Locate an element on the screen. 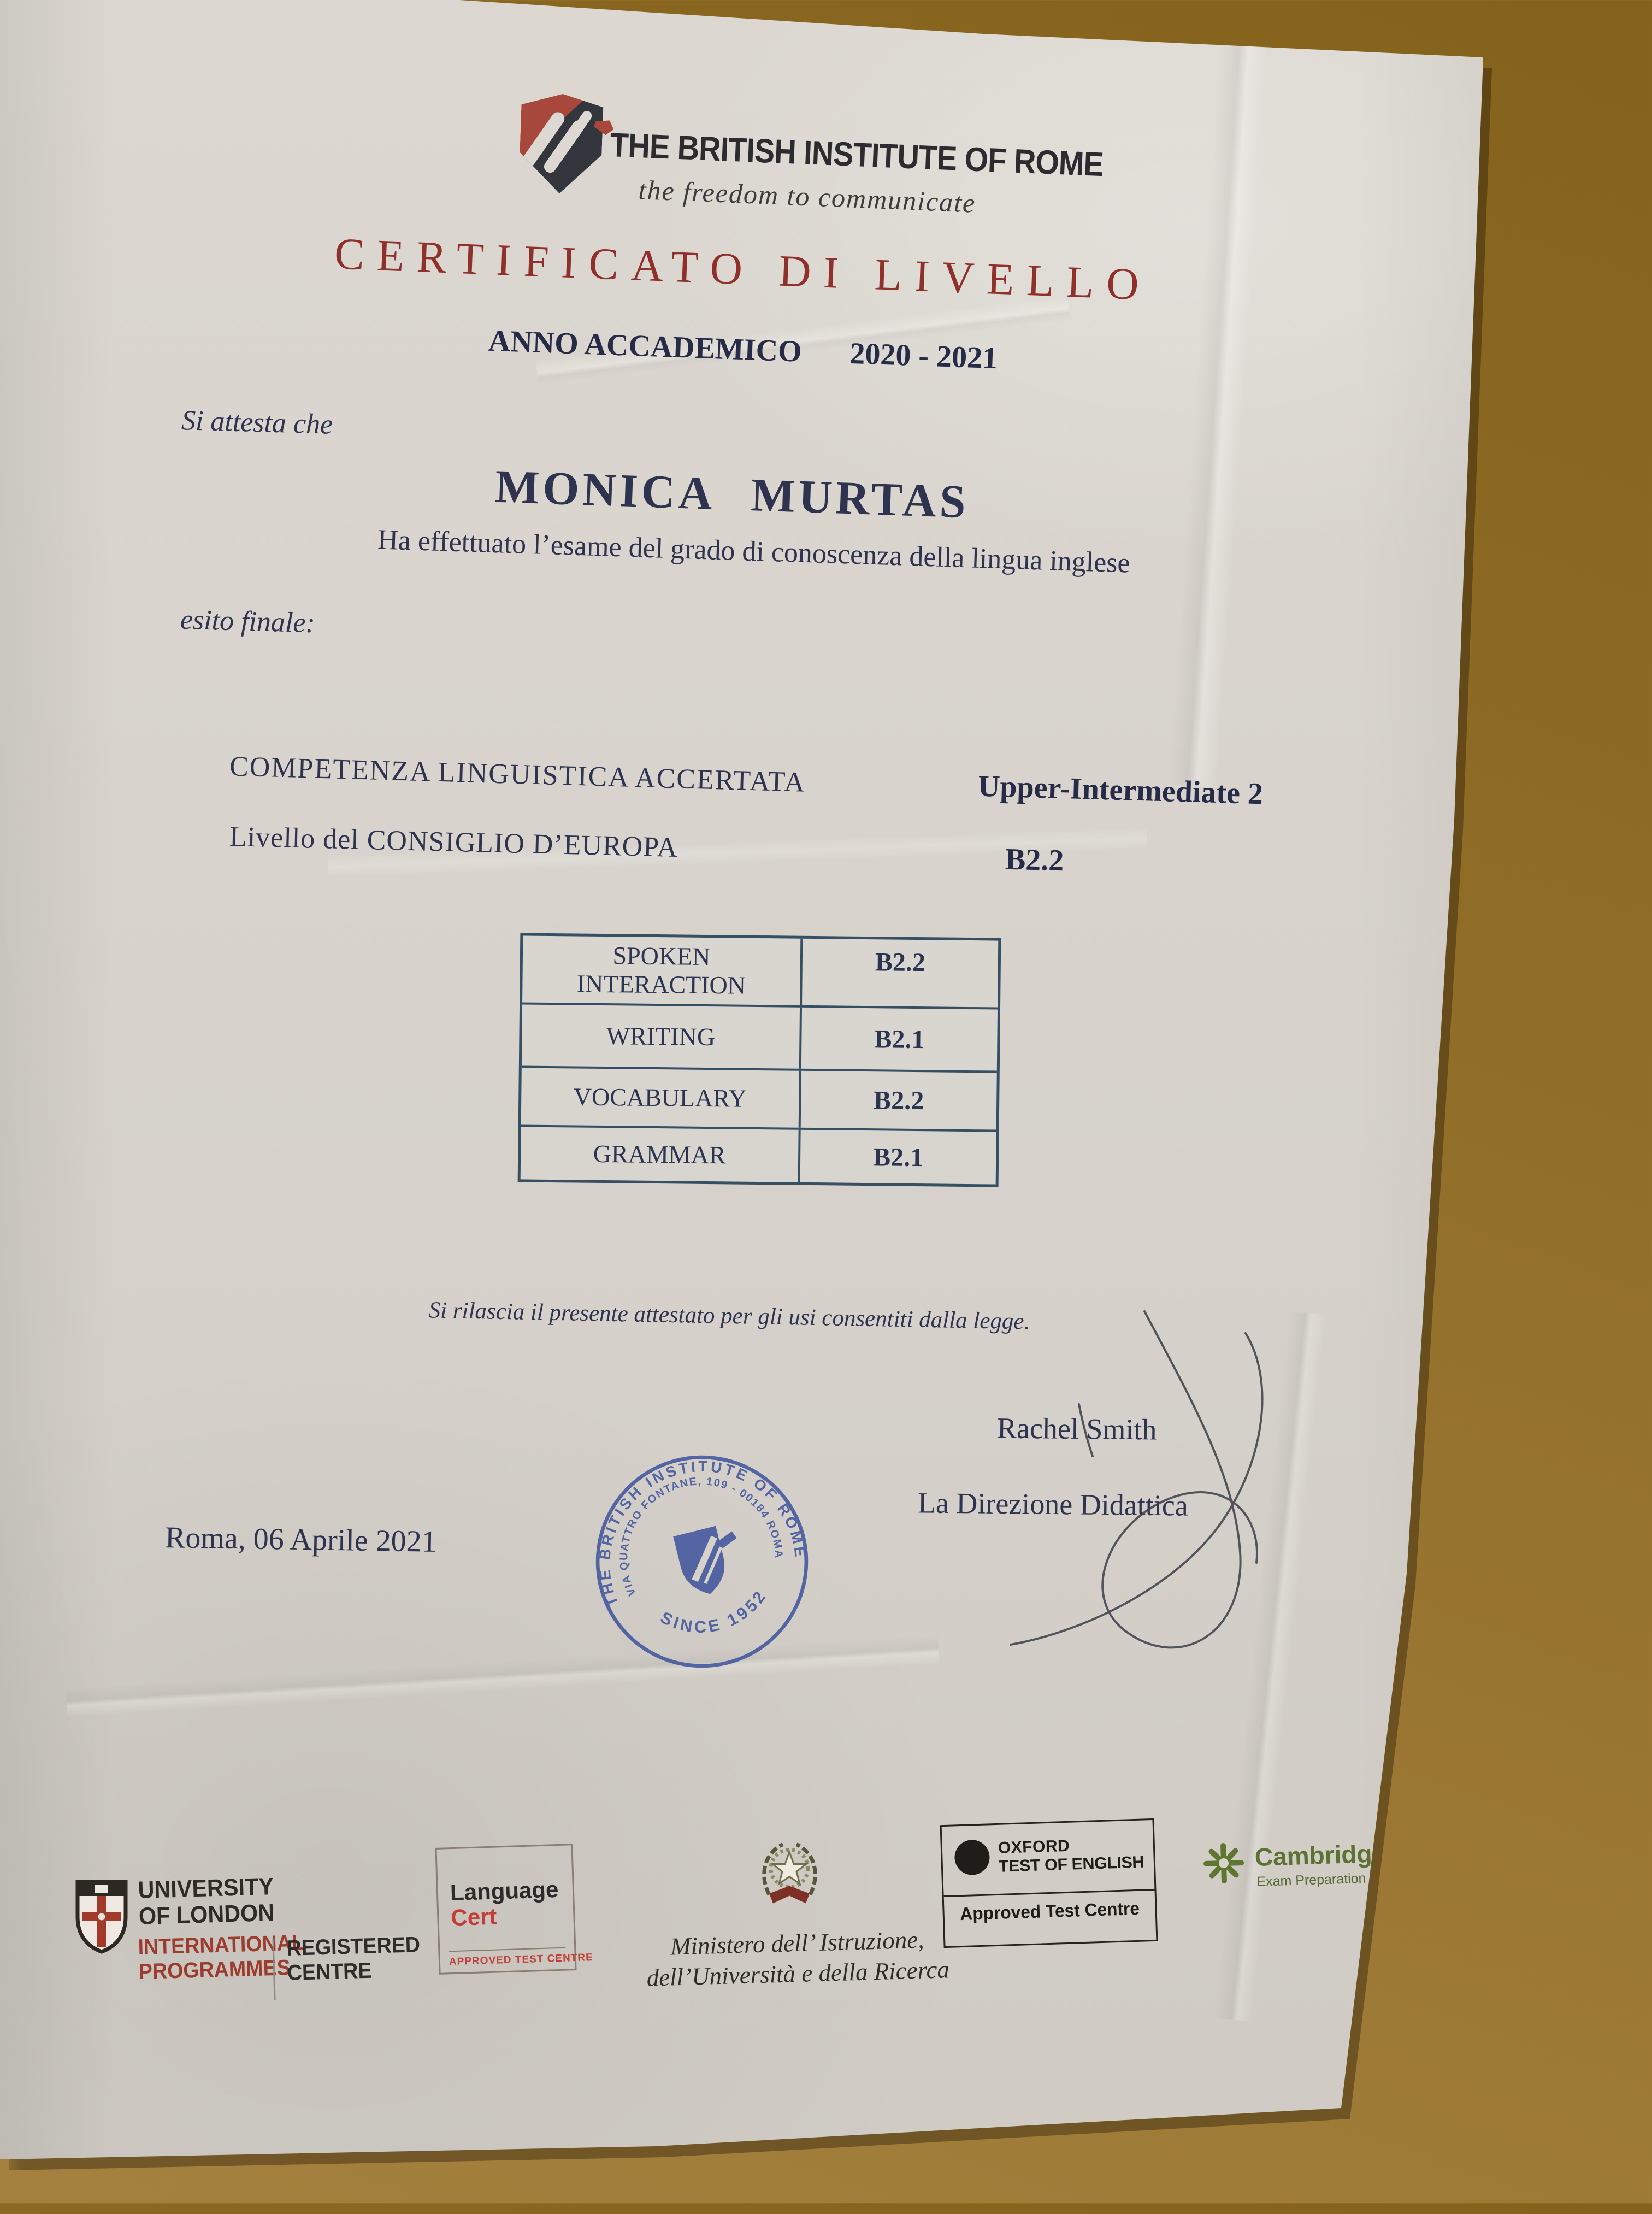 The image size is (1652, 2214). cambridge-english-name: Cambridge English is located at coordinates (1369, 1853).